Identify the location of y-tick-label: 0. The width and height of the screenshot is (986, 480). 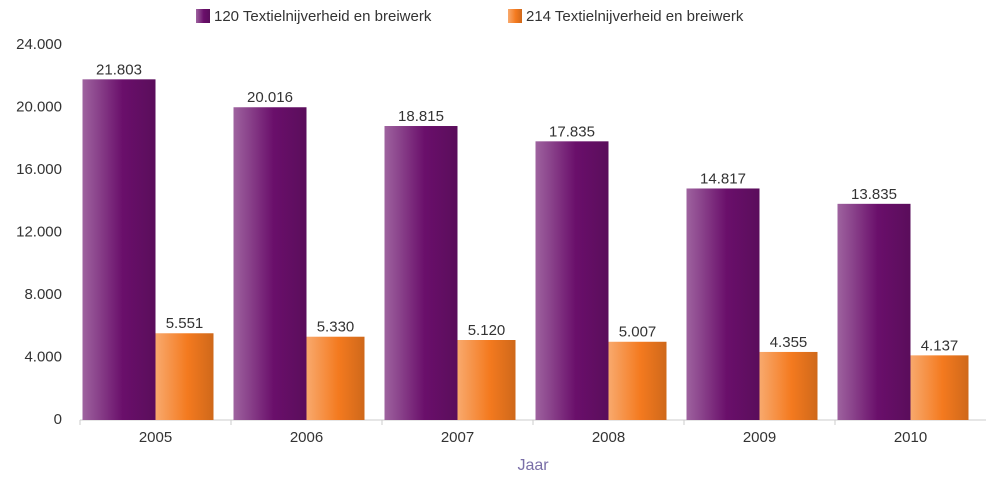
(58, 419).